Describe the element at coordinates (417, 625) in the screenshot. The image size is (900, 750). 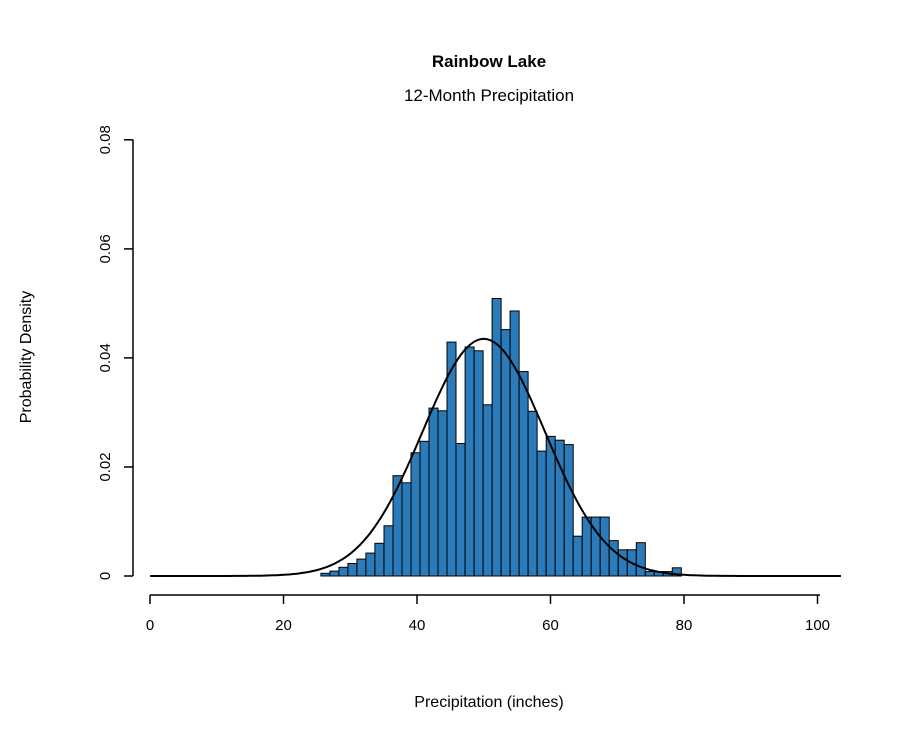
I see `x-tick-label: 40` at that location.